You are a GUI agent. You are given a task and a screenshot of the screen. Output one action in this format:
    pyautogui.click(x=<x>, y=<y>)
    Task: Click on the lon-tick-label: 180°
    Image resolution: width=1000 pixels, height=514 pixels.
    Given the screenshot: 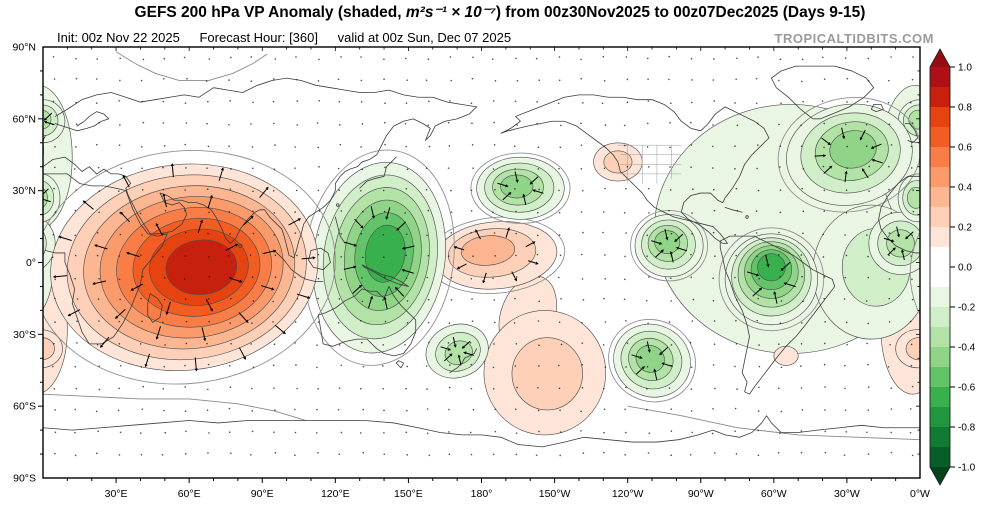 What is the action you would take?
    pyautogui.click(x=482, y=494)
    